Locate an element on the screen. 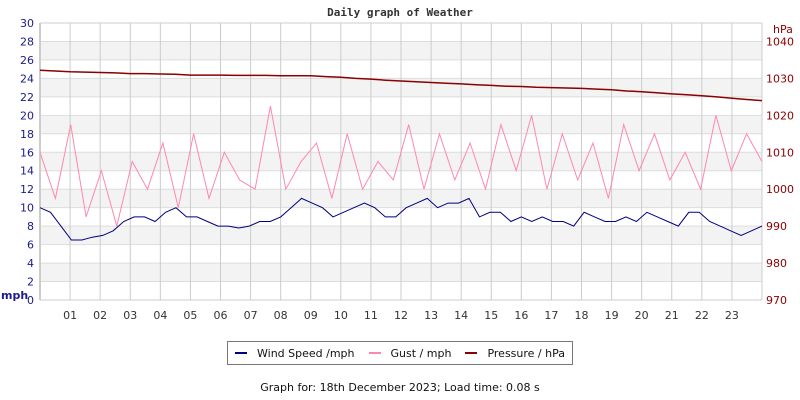 This screenshot has height=400, width=800. right-tick-label: 1020 is located at coordinates (780, 115).